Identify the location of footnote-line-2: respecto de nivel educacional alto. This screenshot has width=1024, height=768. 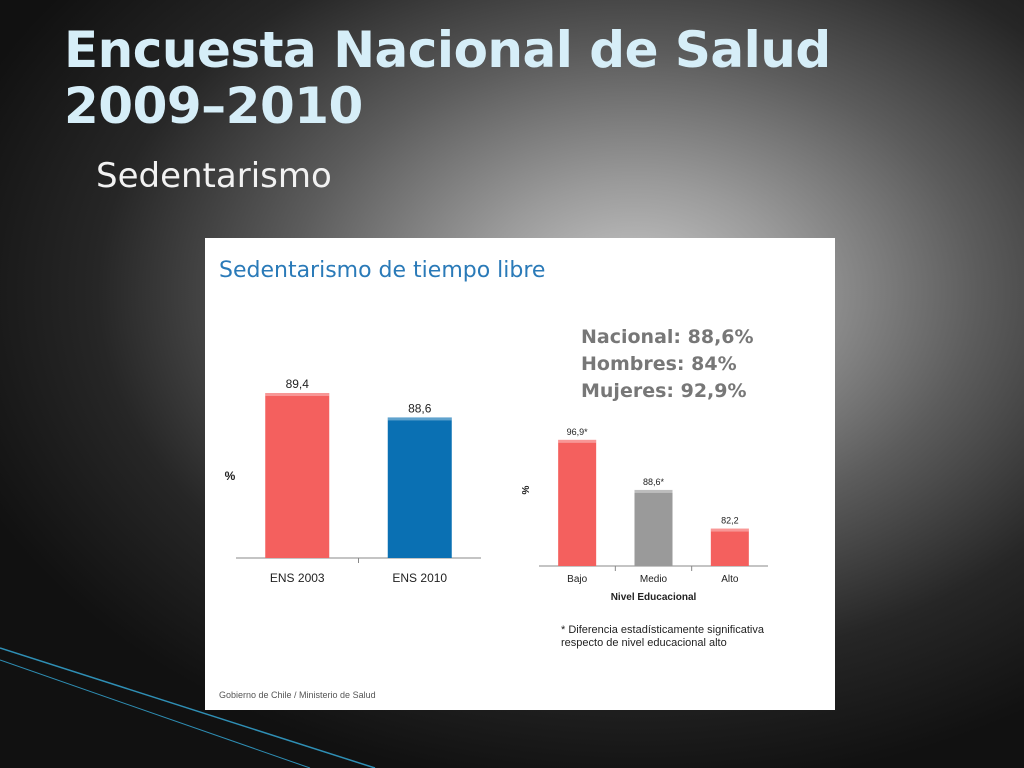
(644, 643).